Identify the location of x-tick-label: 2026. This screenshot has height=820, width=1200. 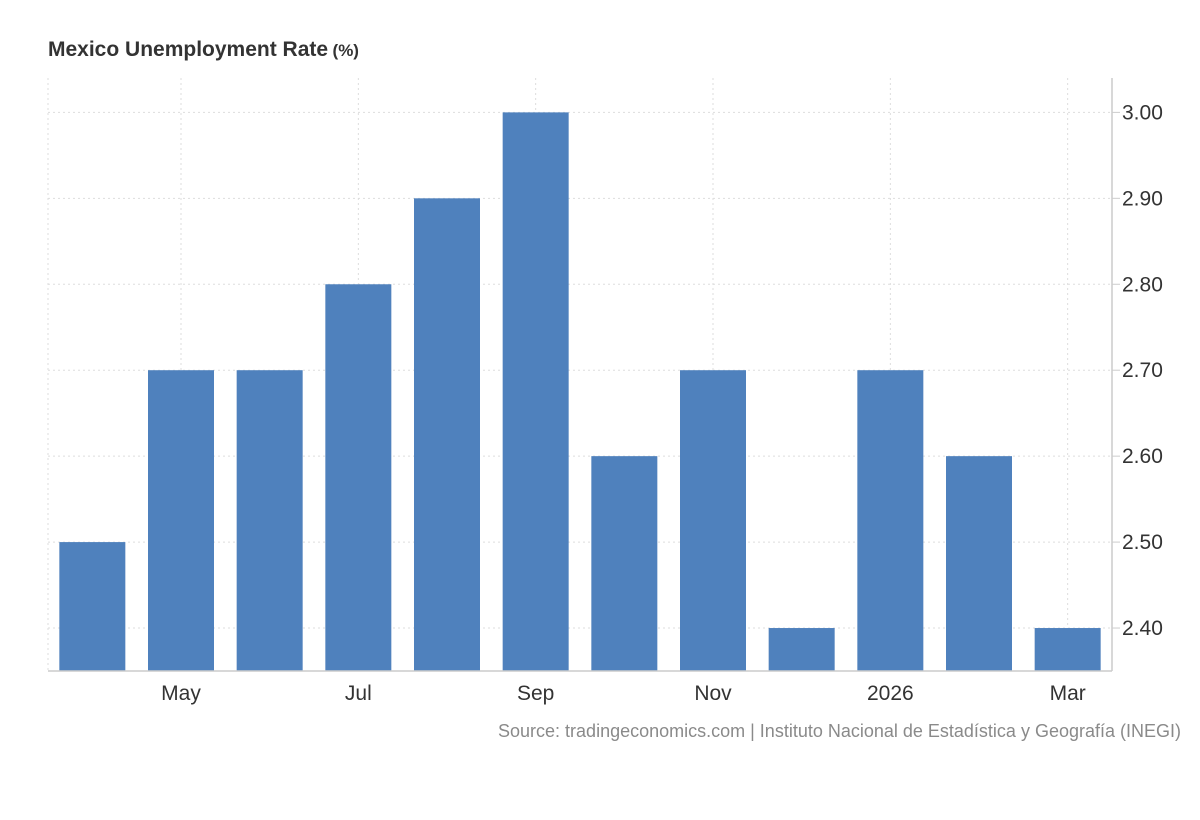
(890, 693).